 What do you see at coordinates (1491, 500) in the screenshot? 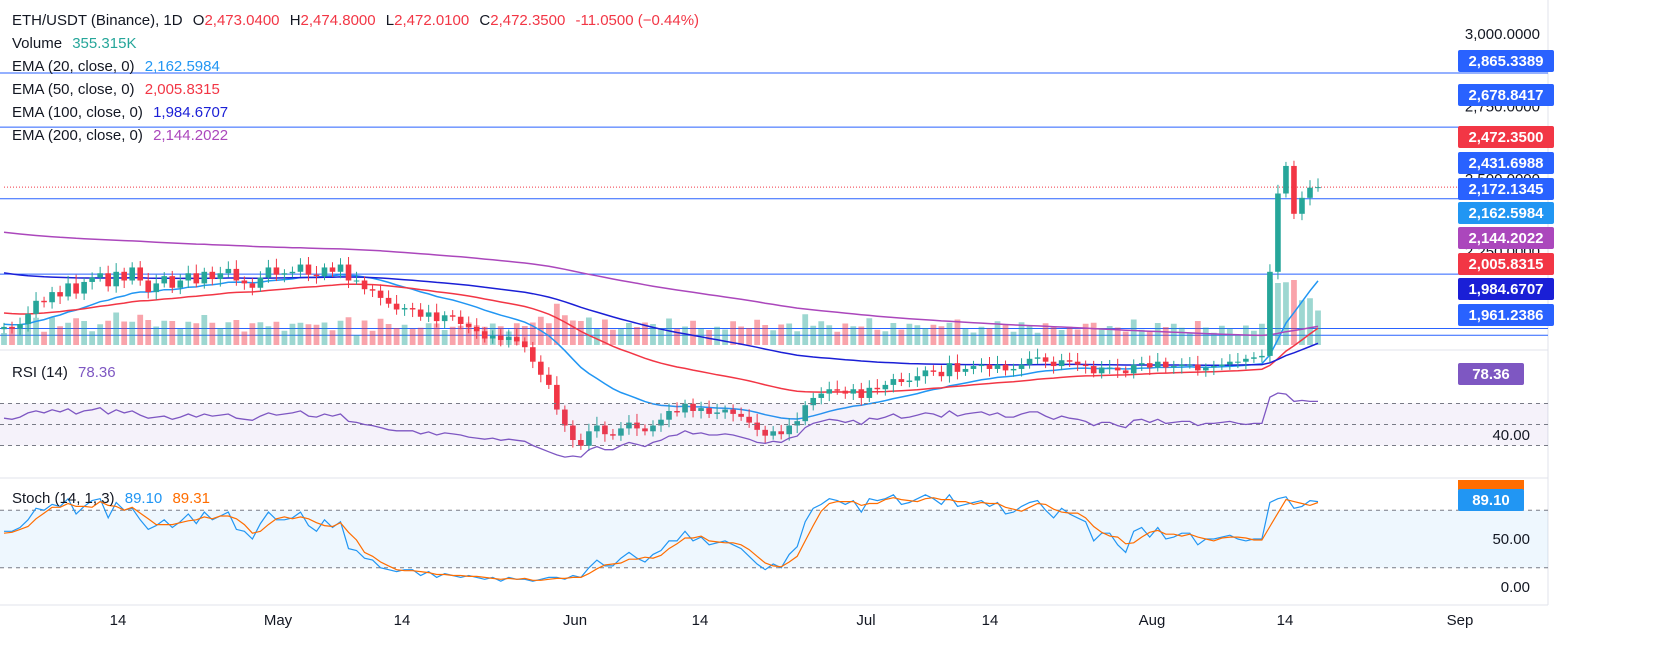
I see `stoch-k-tag-bg` at bounding box center [1491, 500].